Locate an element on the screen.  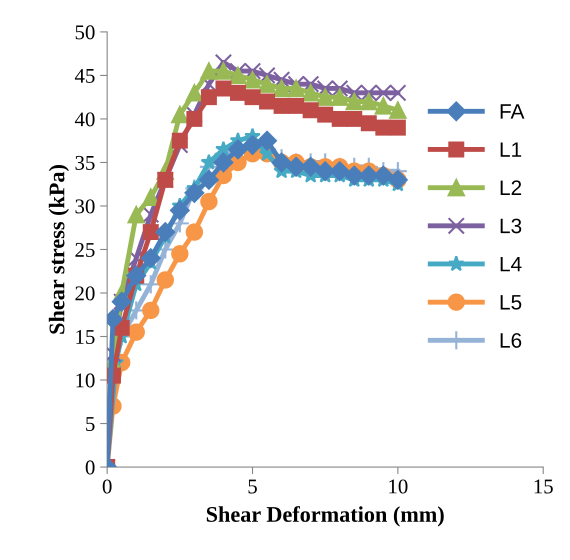
legend-label: L4 is located at coordinates (511, 264).